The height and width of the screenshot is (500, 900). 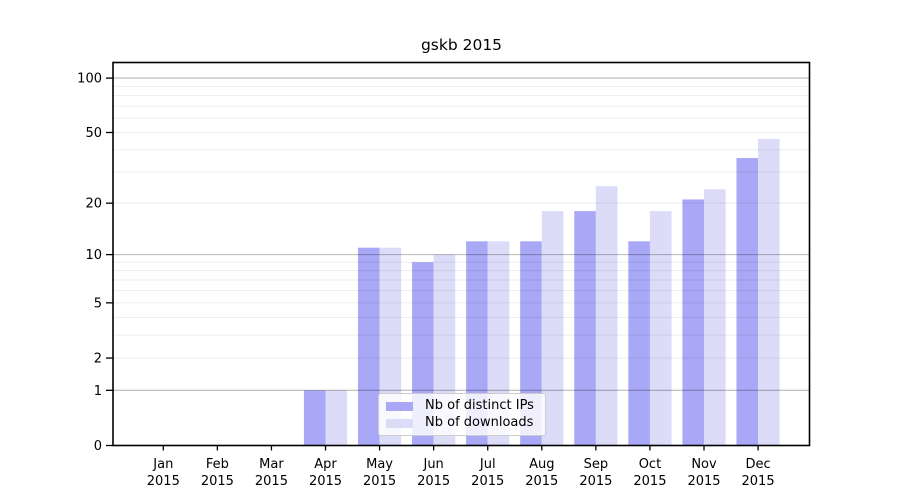 What do you see at coordinates (379, 464) in the screenshot?
I see `x-tick-label-month-may: May` at bounding box center [379, 464].